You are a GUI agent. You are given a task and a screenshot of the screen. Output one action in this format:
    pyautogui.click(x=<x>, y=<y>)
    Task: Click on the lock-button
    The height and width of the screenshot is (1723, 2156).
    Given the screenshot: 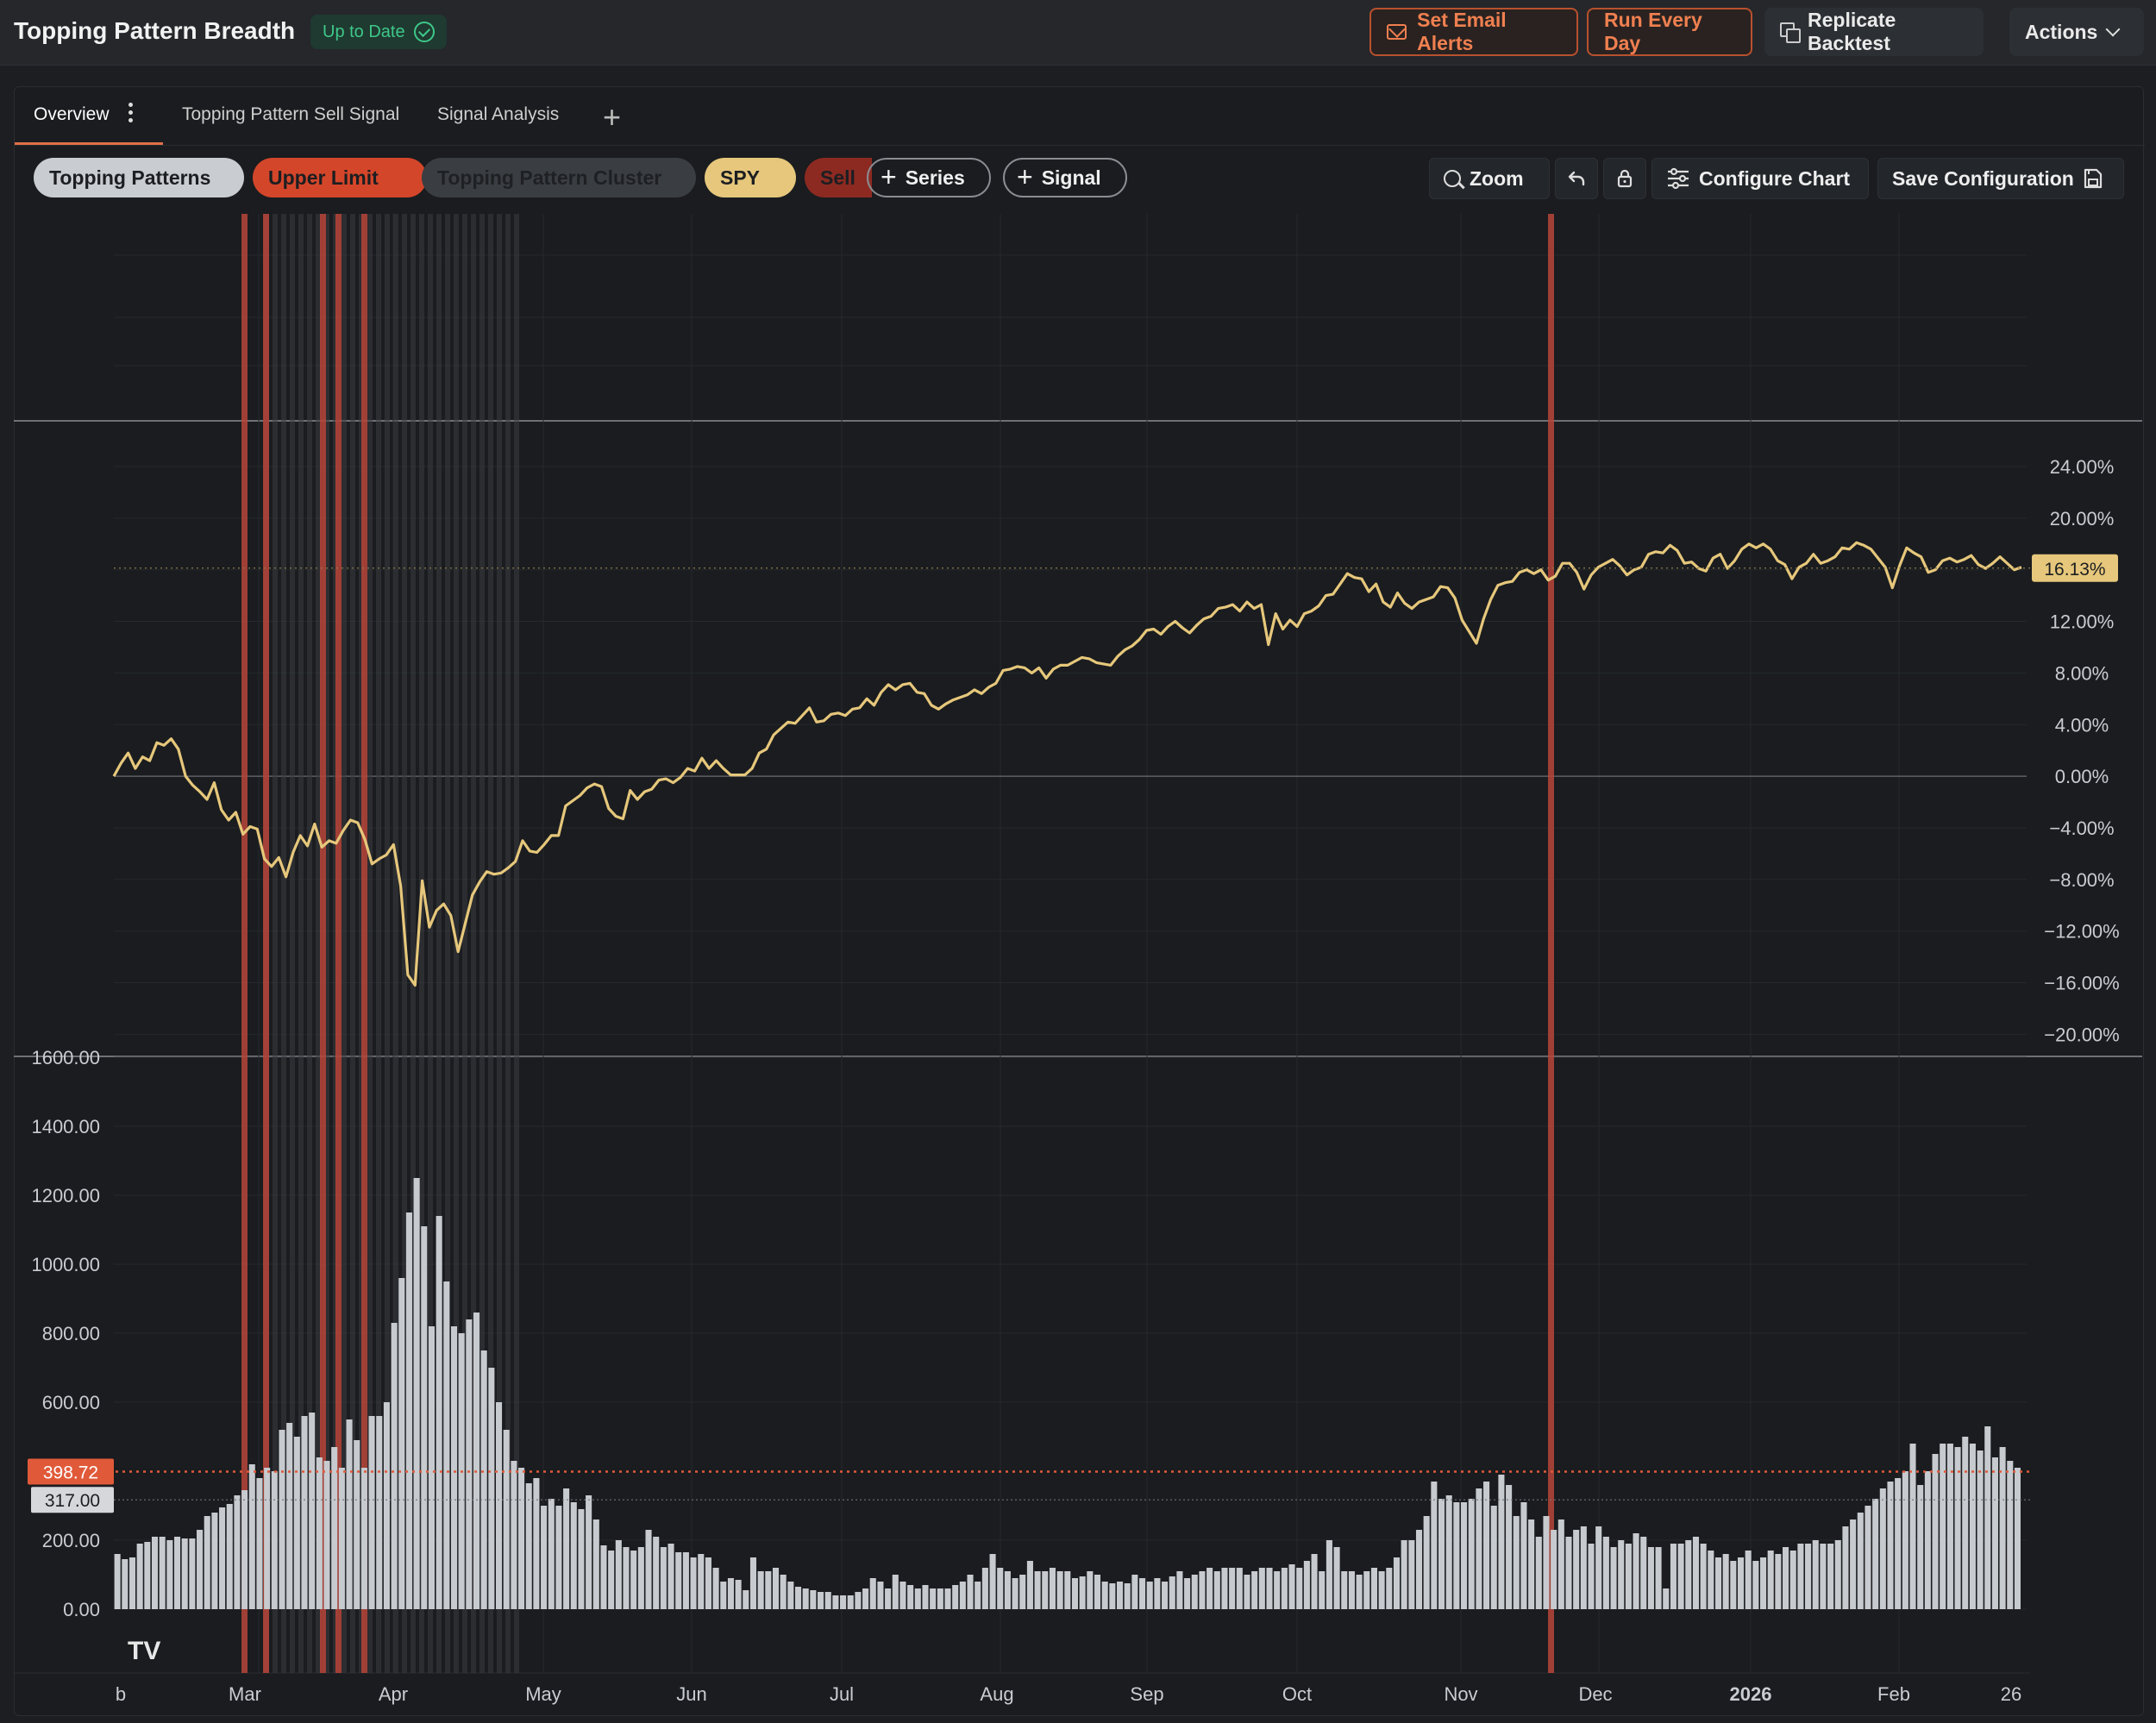 What is the action you would take?
    pyautogui.click(x=1624, y=179)
    